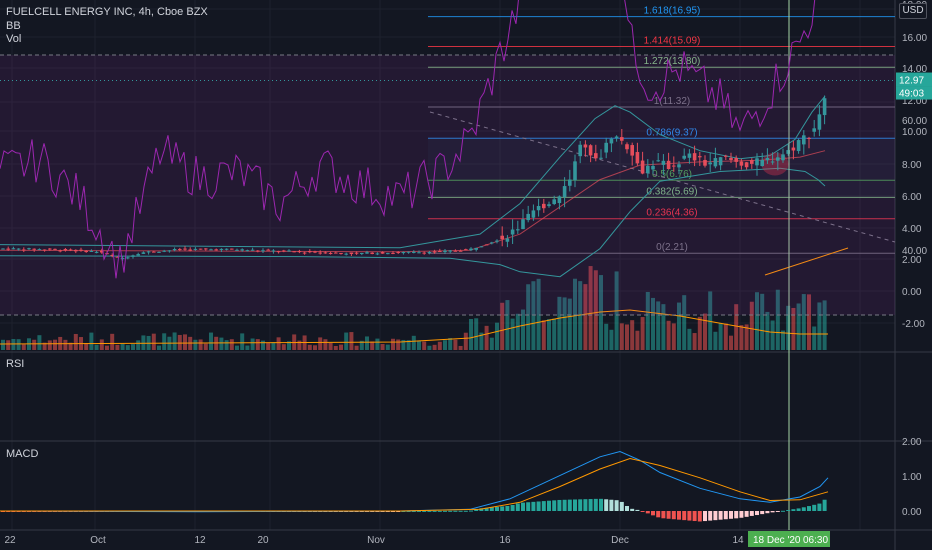 This screenshot has width=932, height=550. What do you see at coordinates (672, 11) in the screenshot?
I see `fib-label: 1.618(16.95)` at bounding box center [672, 11].